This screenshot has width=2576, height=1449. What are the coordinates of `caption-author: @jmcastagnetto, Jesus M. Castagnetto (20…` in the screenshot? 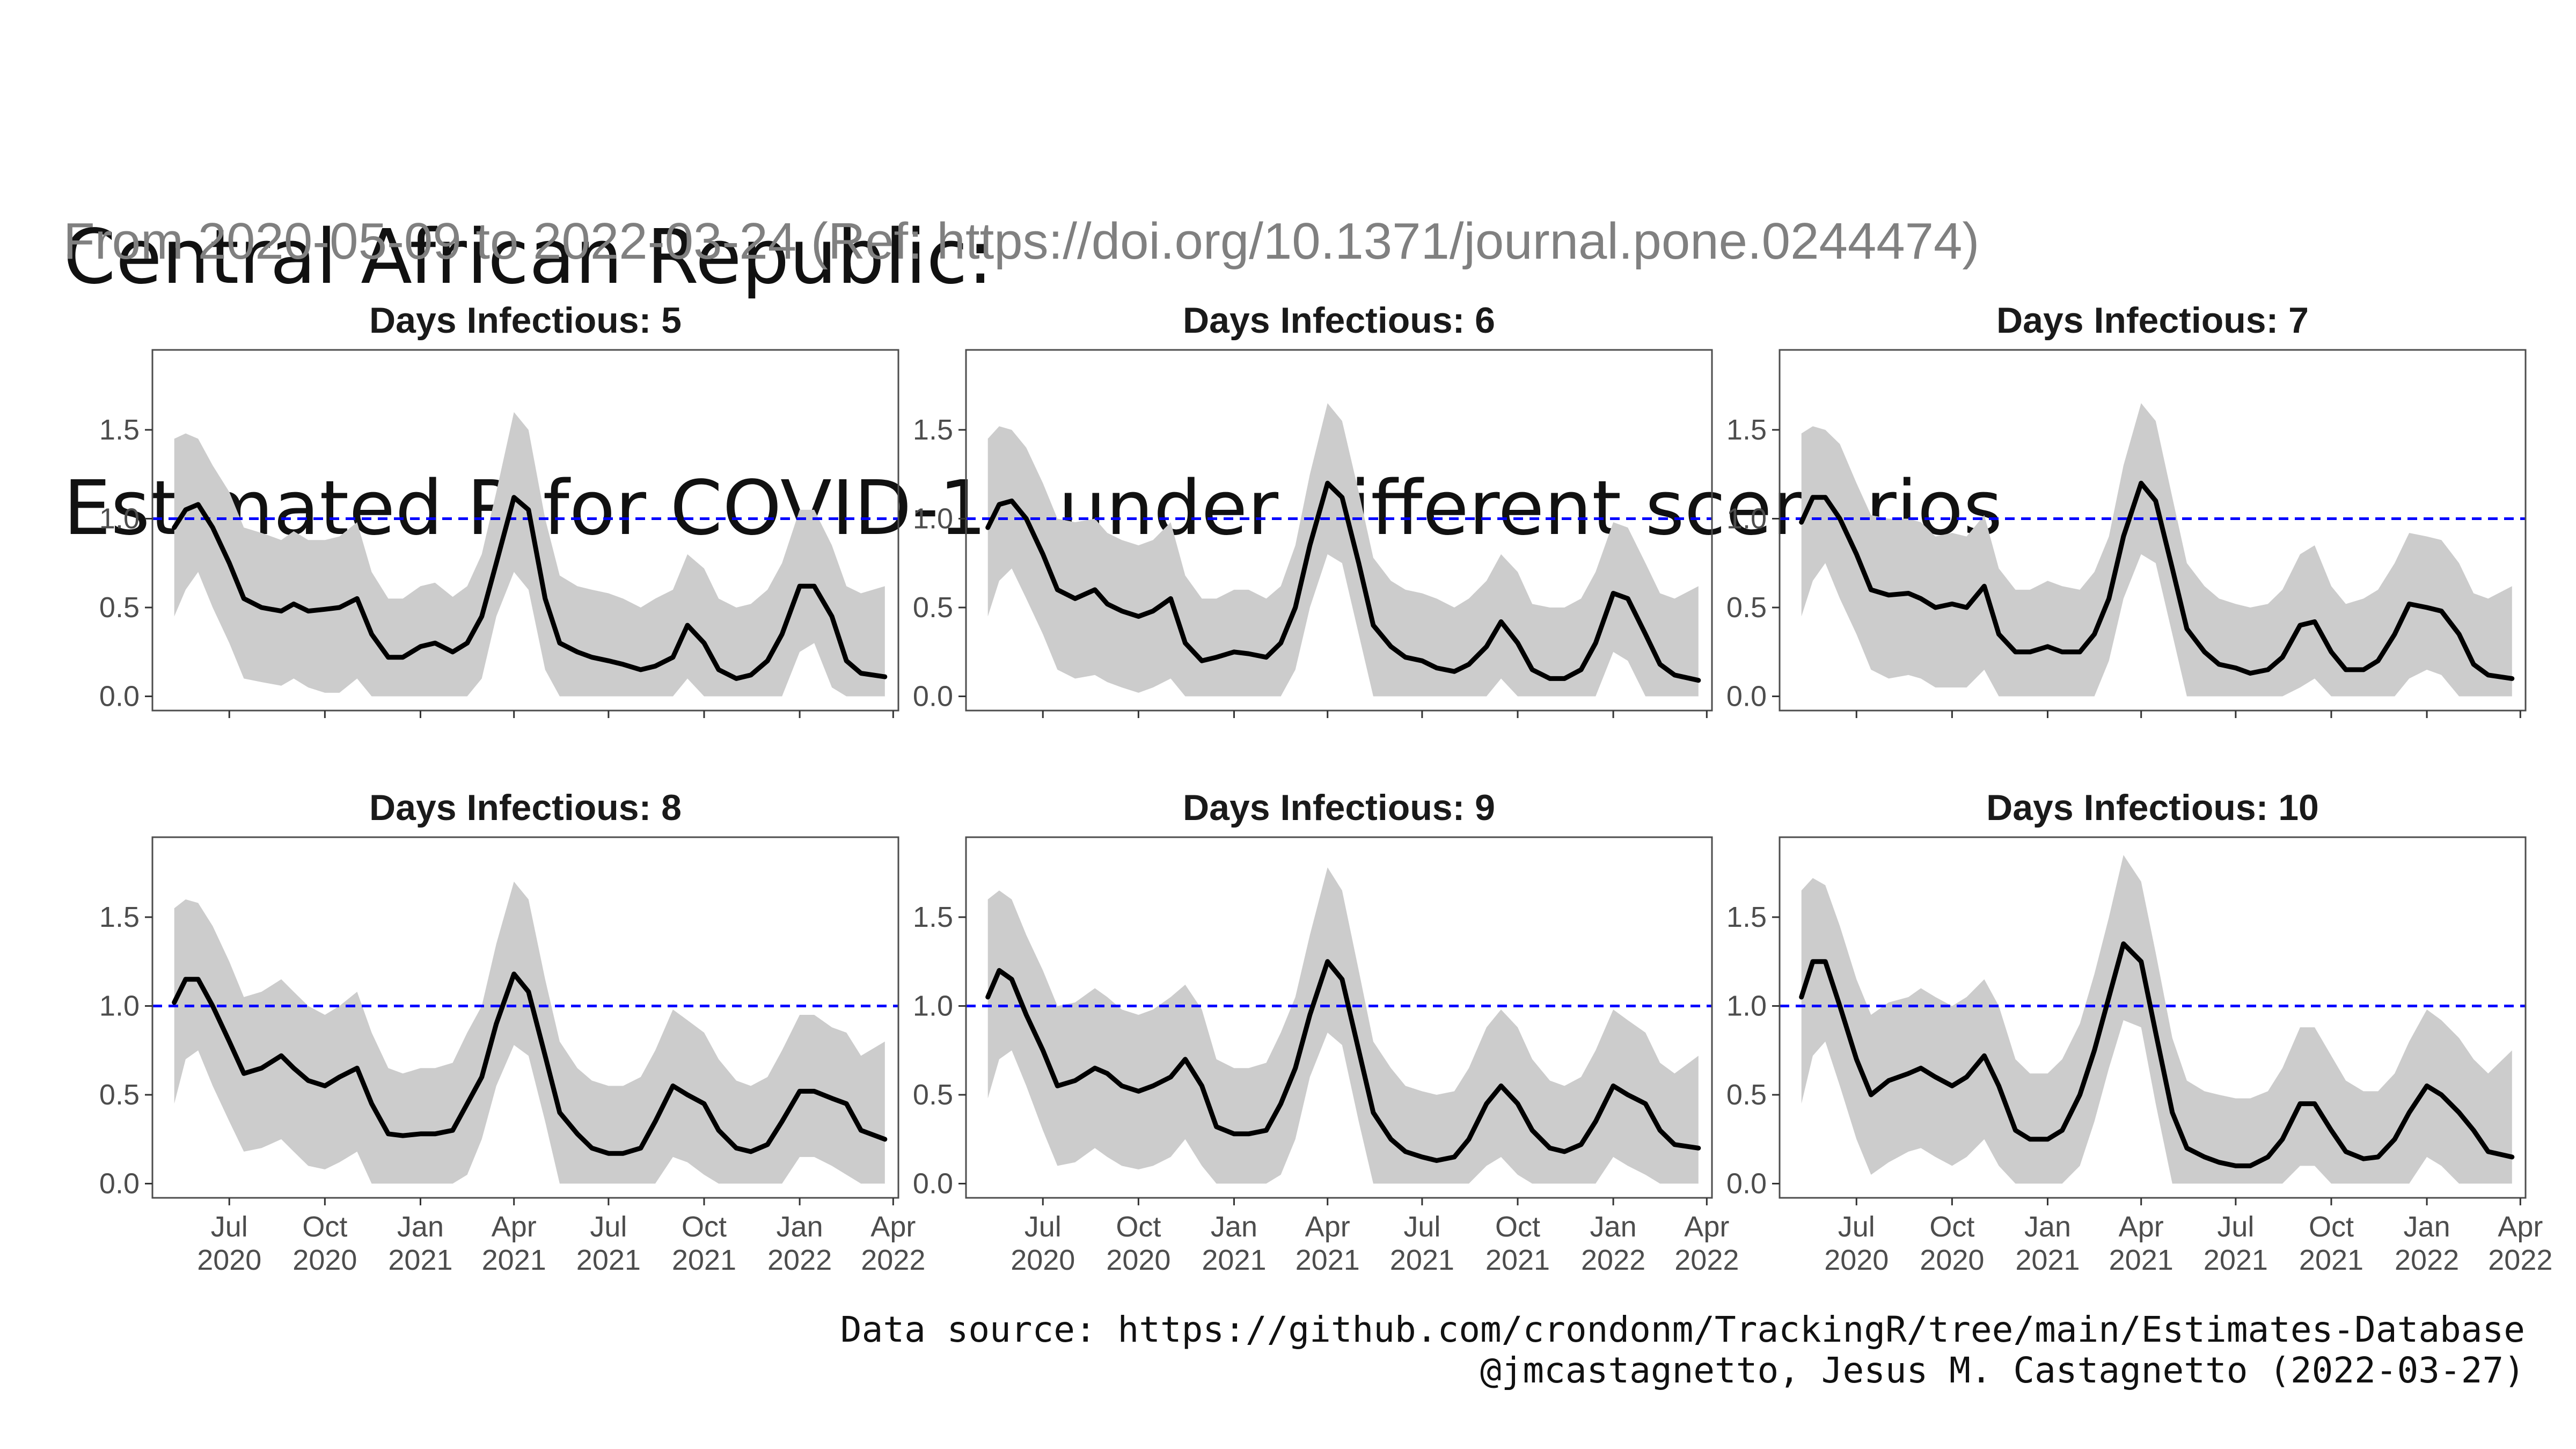 It's located at (2002, 1370).